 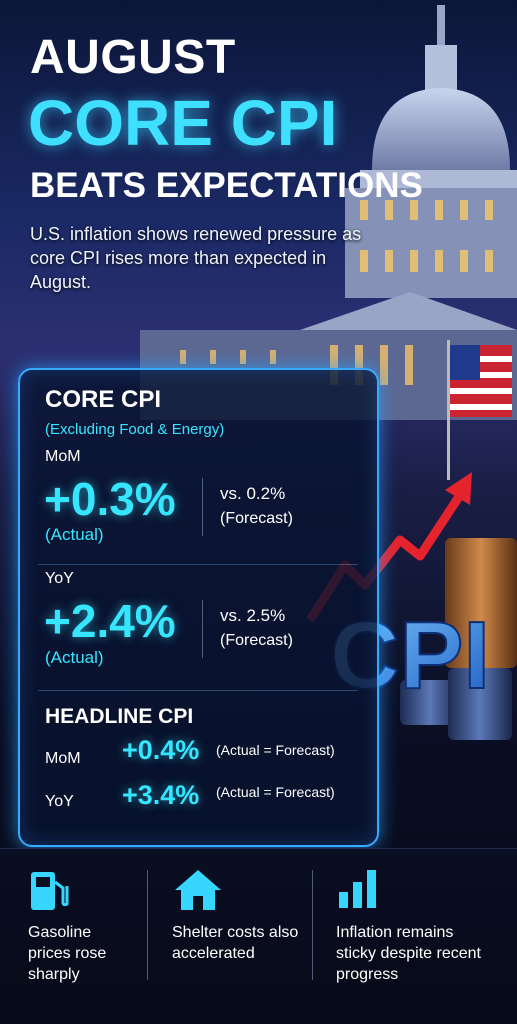 I want to click on headline-row-value: +3.4%, so click(x=161, y=795).